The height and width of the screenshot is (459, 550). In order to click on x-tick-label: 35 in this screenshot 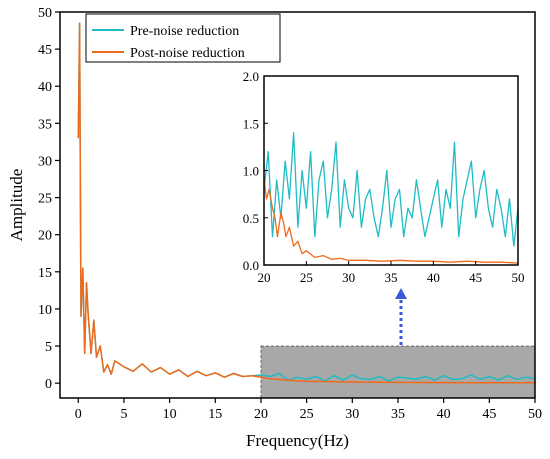, I will do `click(398, 414)`.